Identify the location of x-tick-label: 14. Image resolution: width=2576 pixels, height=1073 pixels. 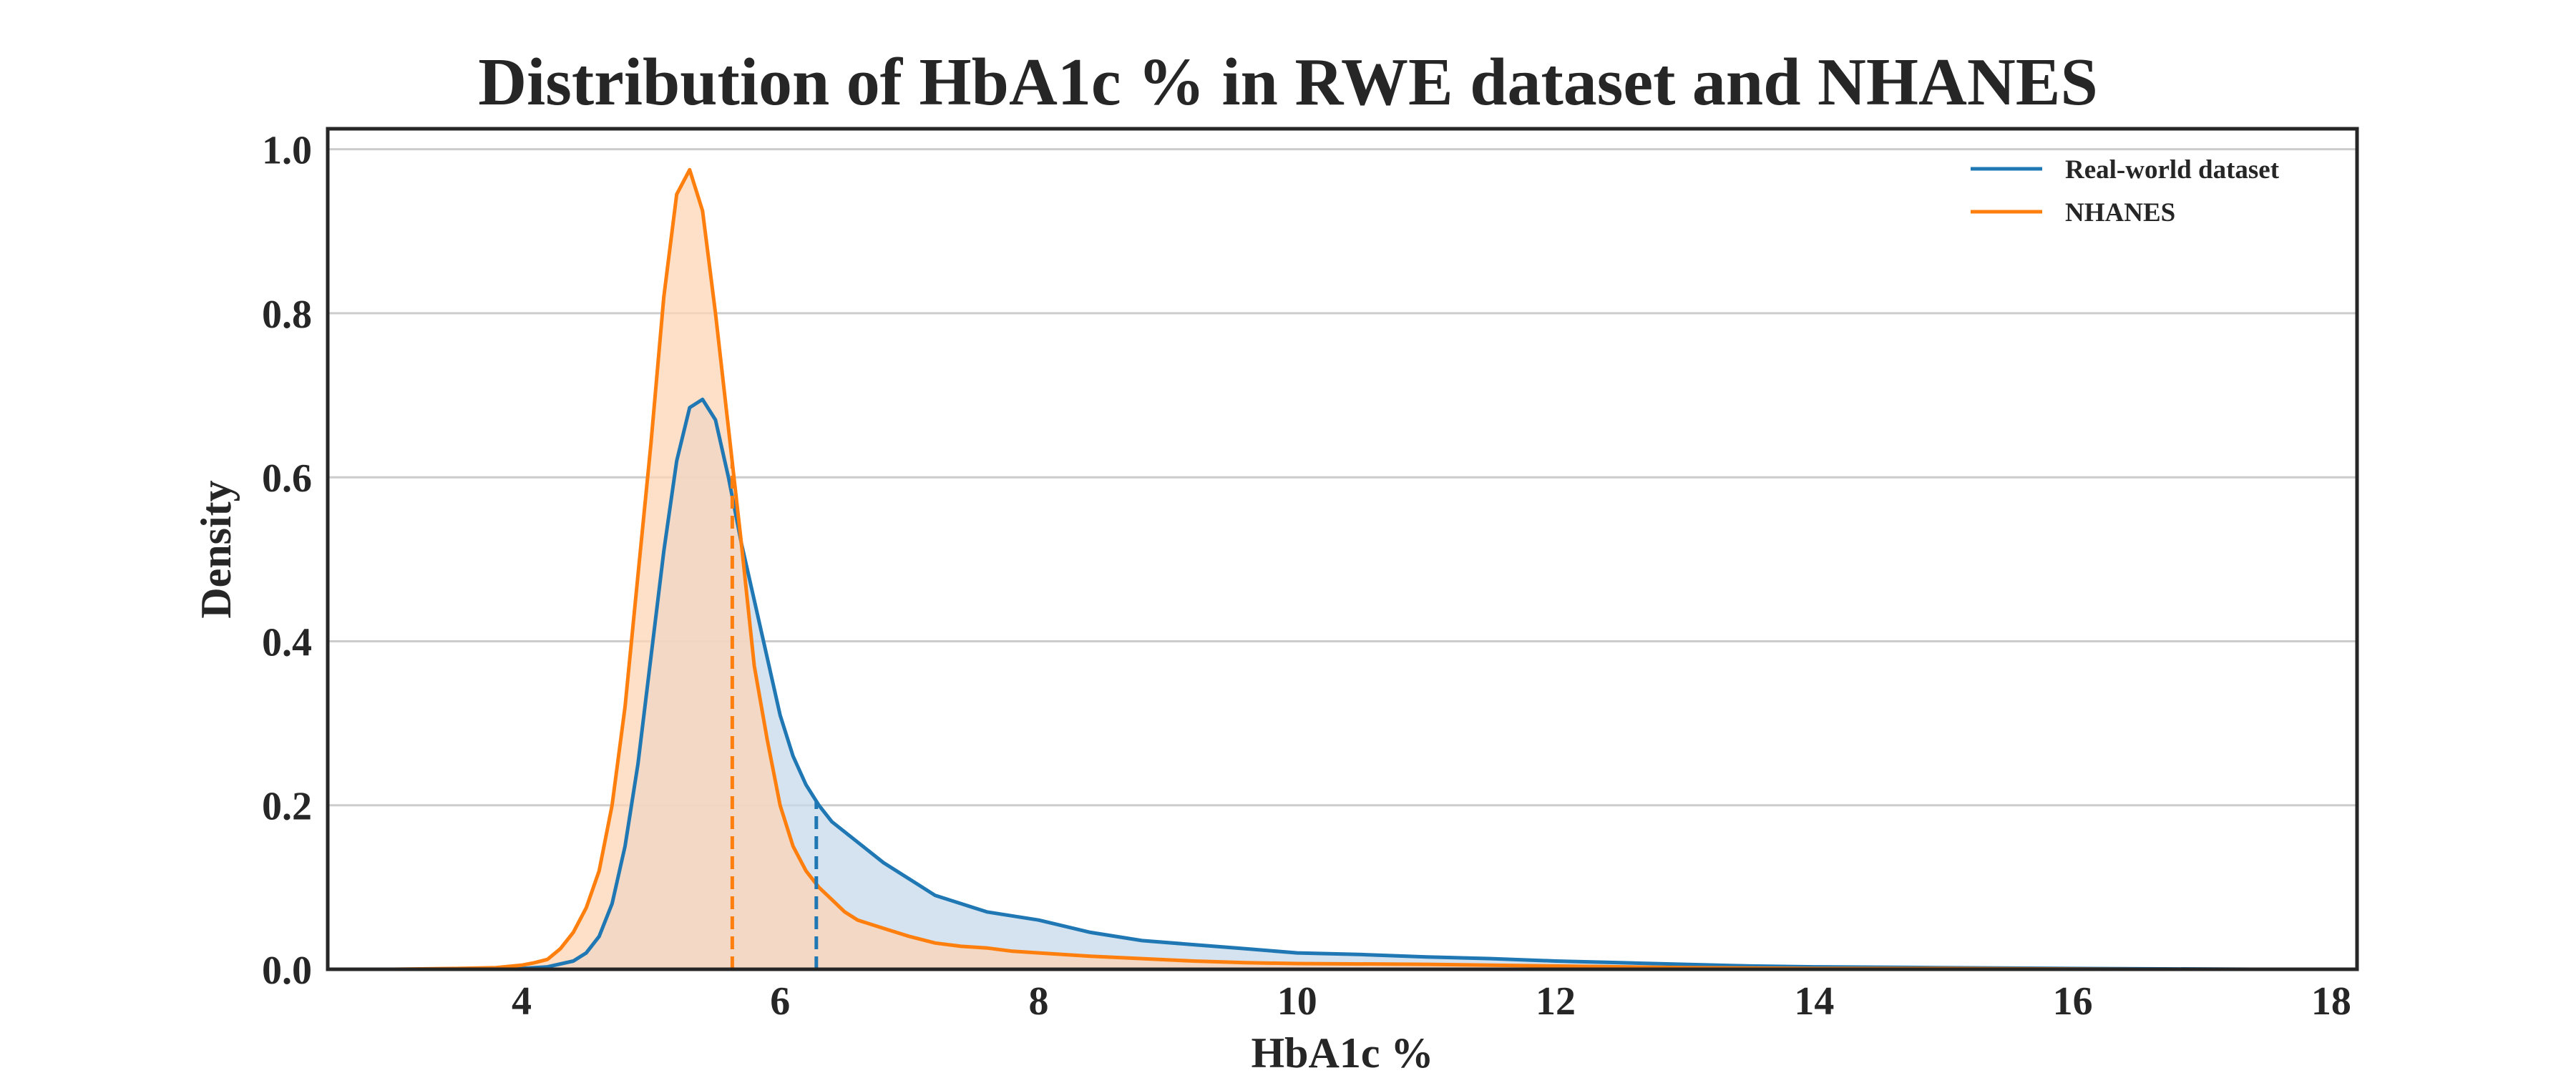
(1814, 1001).